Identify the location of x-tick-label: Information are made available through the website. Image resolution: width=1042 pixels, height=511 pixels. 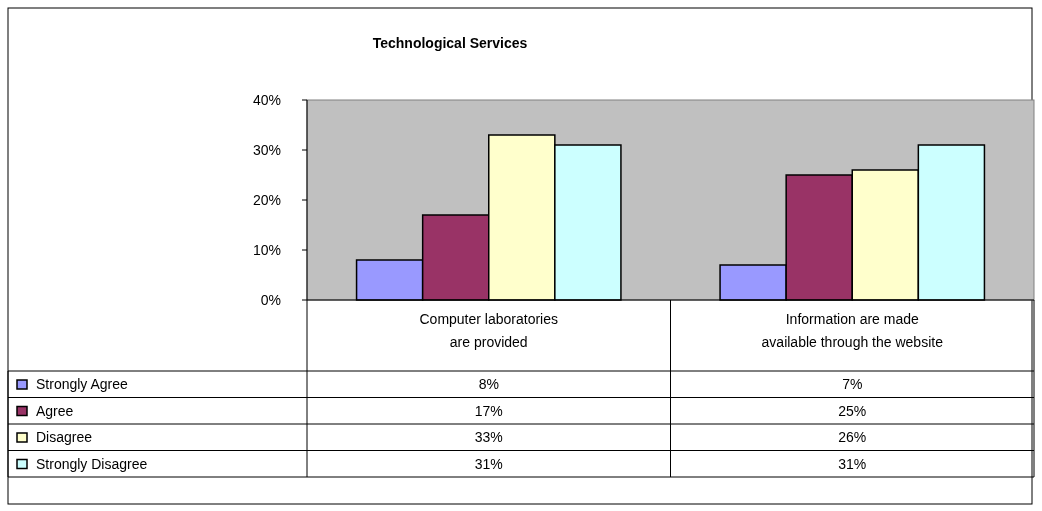
(852, 330).